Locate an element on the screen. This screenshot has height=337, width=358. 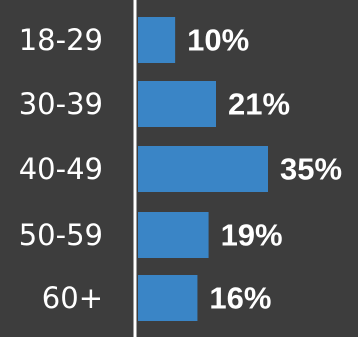
value-label: 16% is located at coordinates (240, 298).